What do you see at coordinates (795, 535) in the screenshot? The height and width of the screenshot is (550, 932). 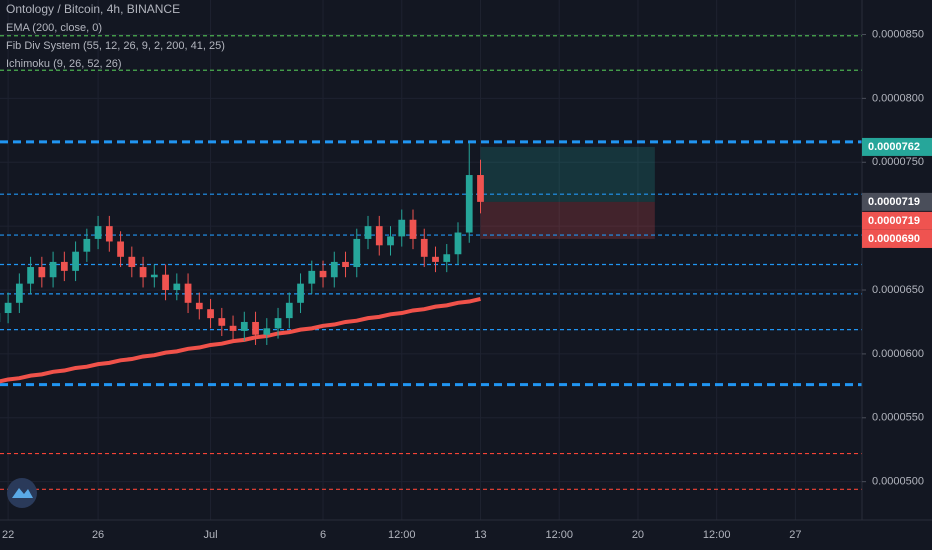 I see `x-tick-label: 27` at bounding box center [795, 535].